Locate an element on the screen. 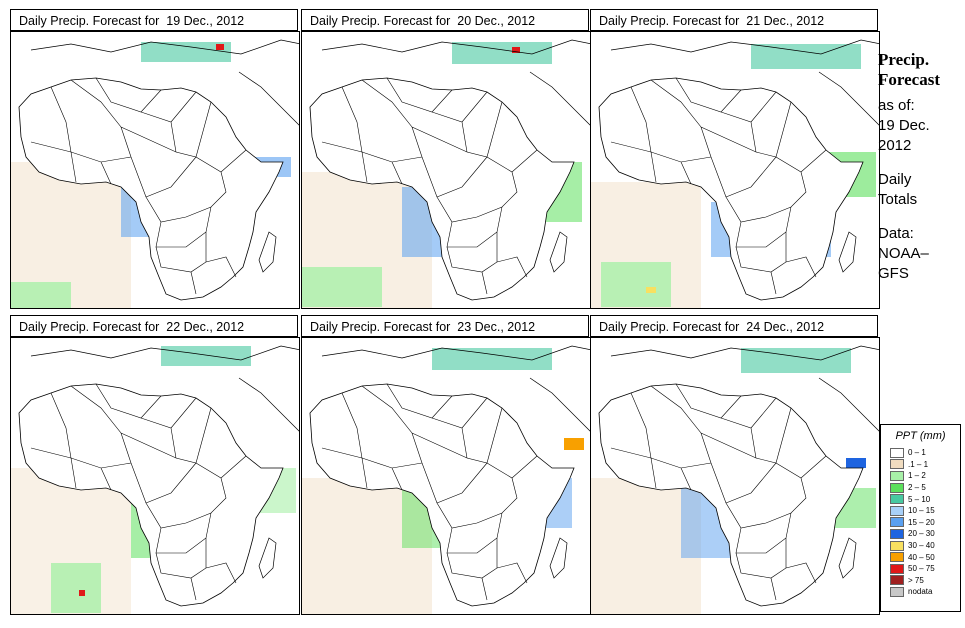  legend-item: 30 – 40 is located at coordinates (925, 546).